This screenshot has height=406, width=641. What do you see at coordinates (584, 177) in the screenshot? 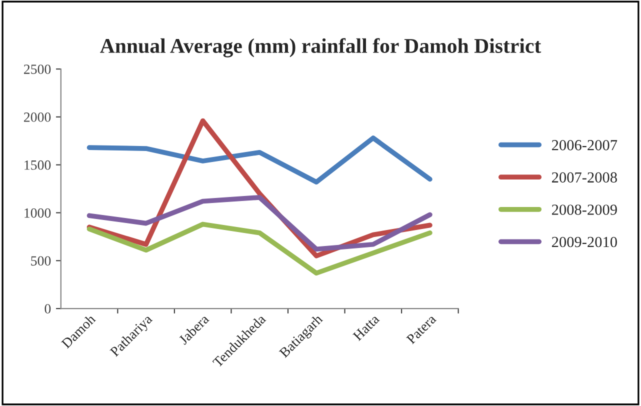
I see `legend-label: 2007-2008` at bounding box center [584, 177].